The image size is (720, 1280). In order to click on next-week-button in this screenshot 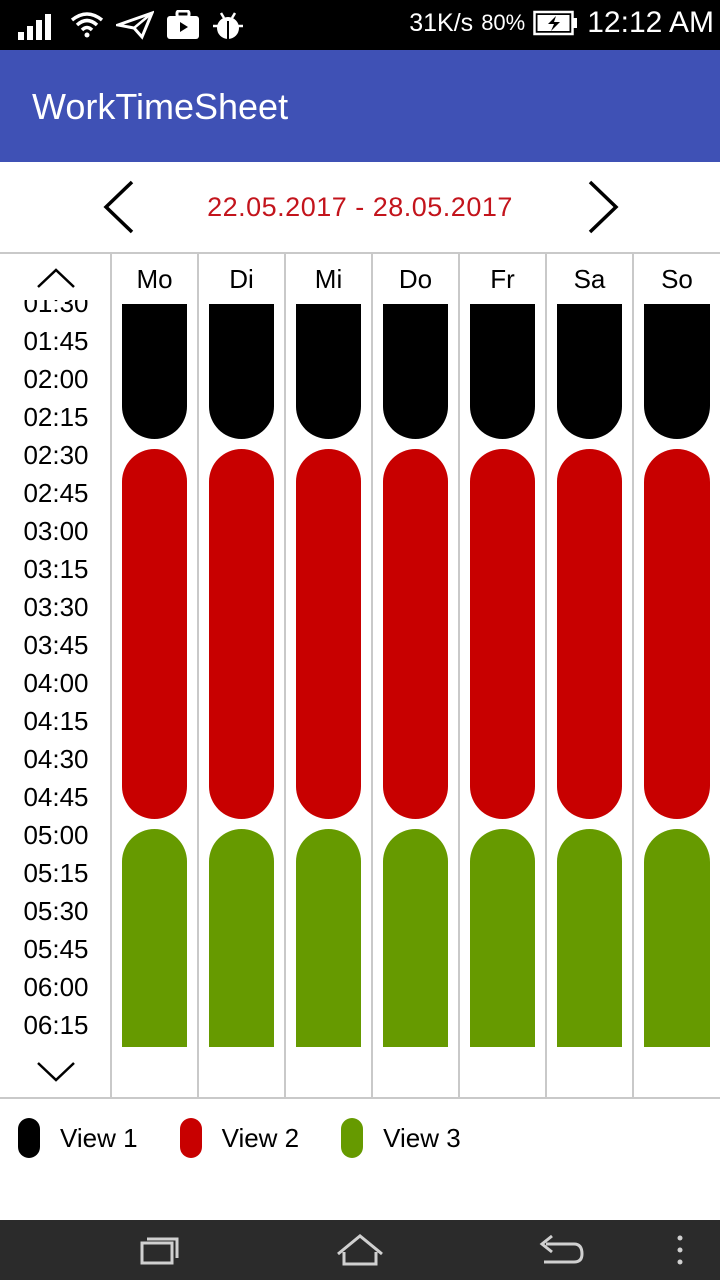, I will do `click(601, 207)`.